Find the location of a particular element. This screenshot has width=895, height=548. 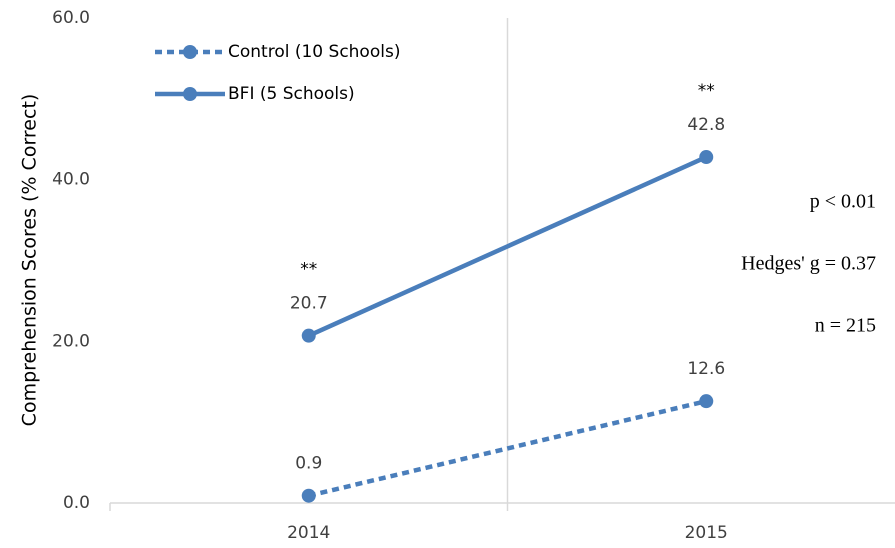

legend-label: BFI (5 Schools) is located at coordinates (291, 94).